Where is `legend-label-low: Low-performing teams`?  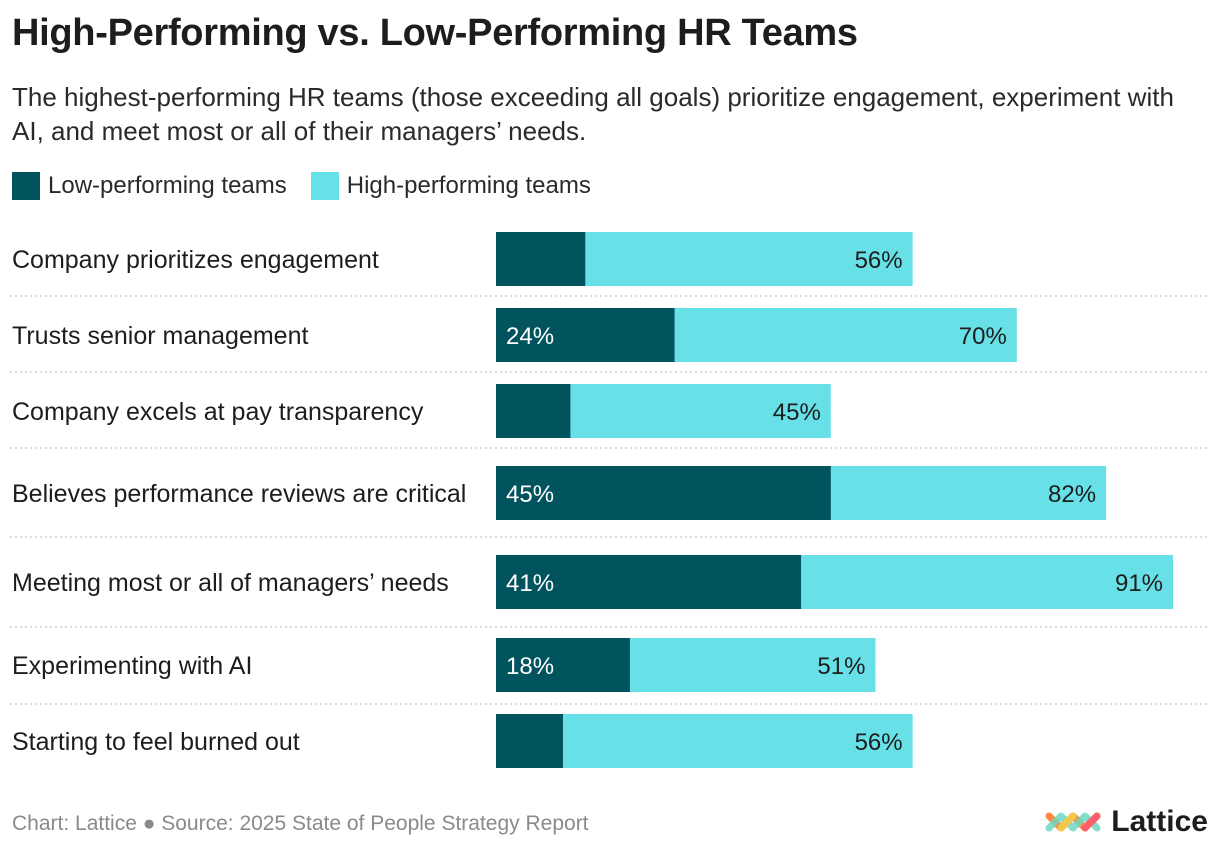
legend-label-low: Low-performing teams is located at coordinates (167, 185).